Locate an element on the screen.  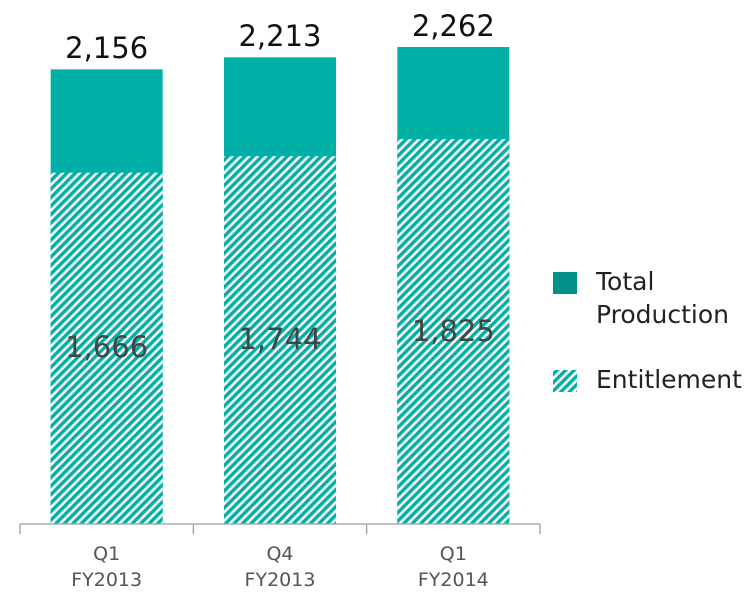
data-label: 1,744 is located at coordinates (280, 339).